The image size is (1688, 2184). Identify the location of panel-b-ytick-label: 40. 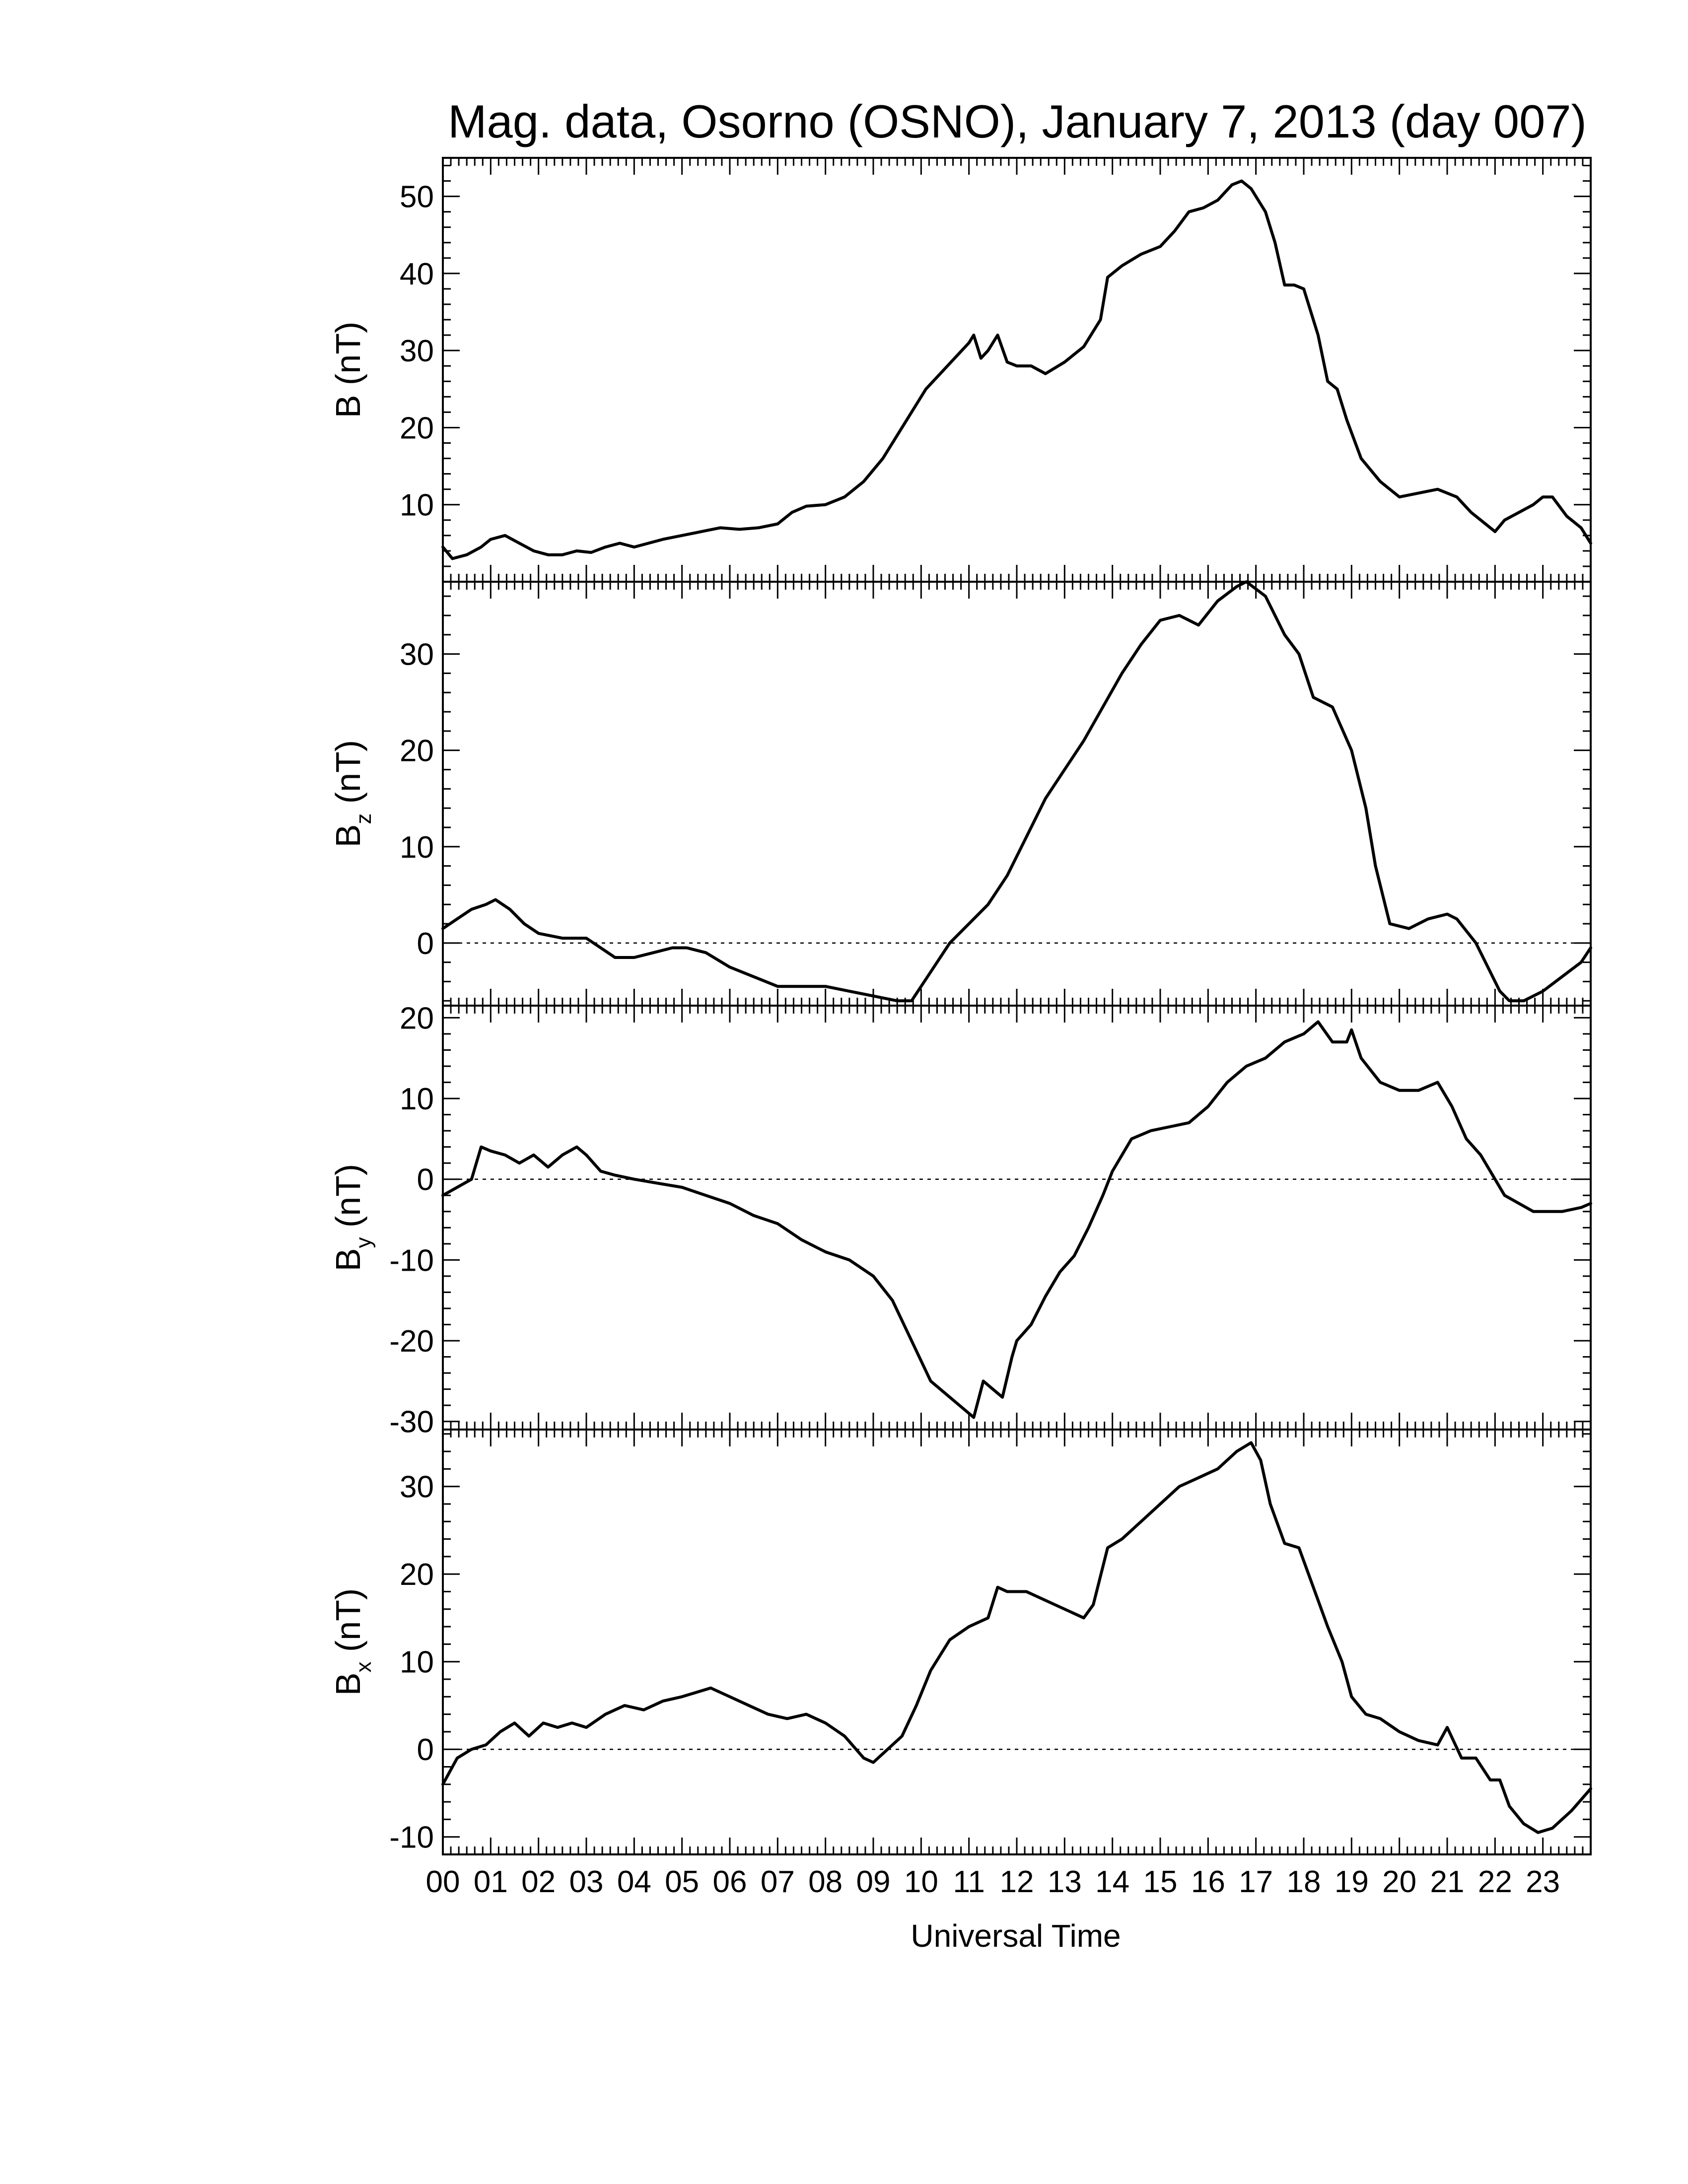
(417, 274).